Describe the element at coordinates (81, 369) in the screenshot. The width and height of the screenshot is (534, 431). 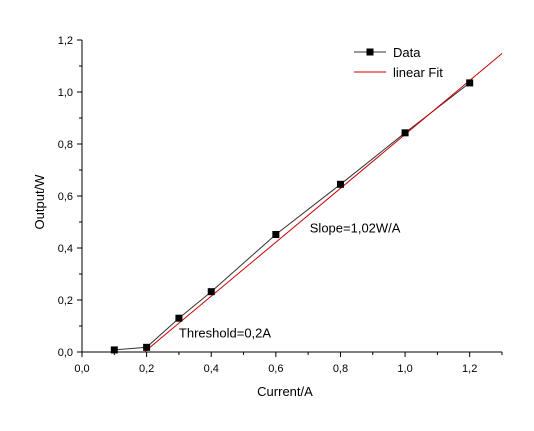
I see `x-tick-label: 0,0` at that location.